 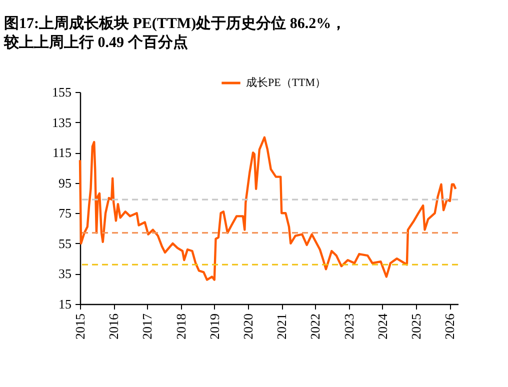 What do you see at coordinates (382, 326) in the screenshot?
I see `x-tick-label: 2024` at bounding box center [382, 326].